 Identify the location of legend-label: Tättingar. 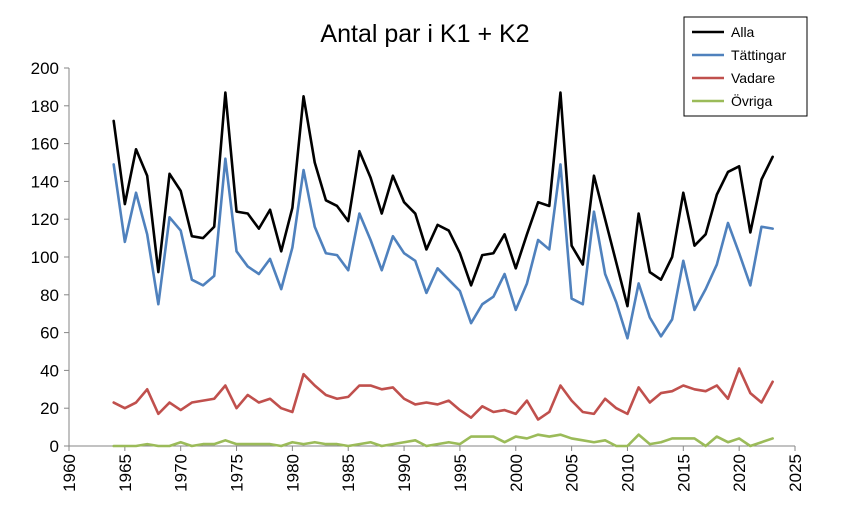
(759, 55).